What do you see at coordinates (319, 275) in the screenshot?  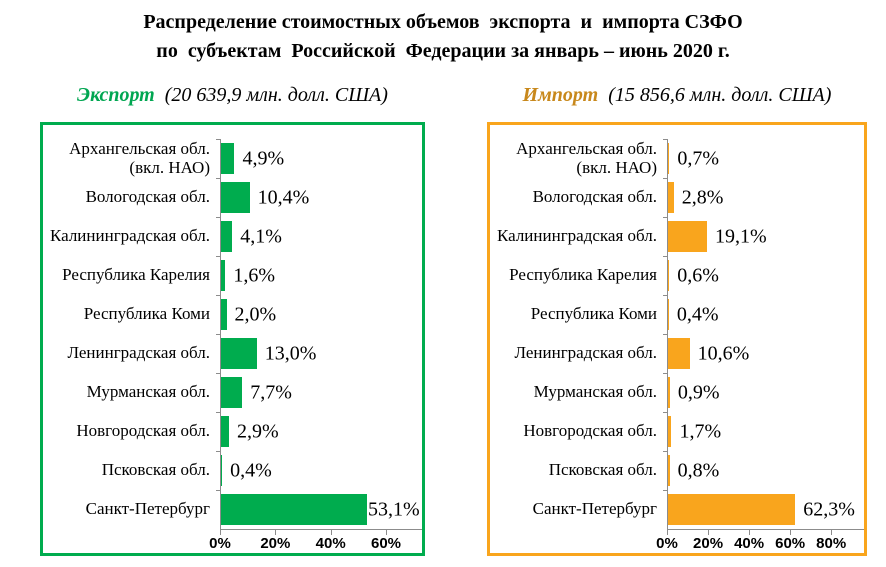 I see `plot-area: 1,6%` at bounding box center [319, 275].